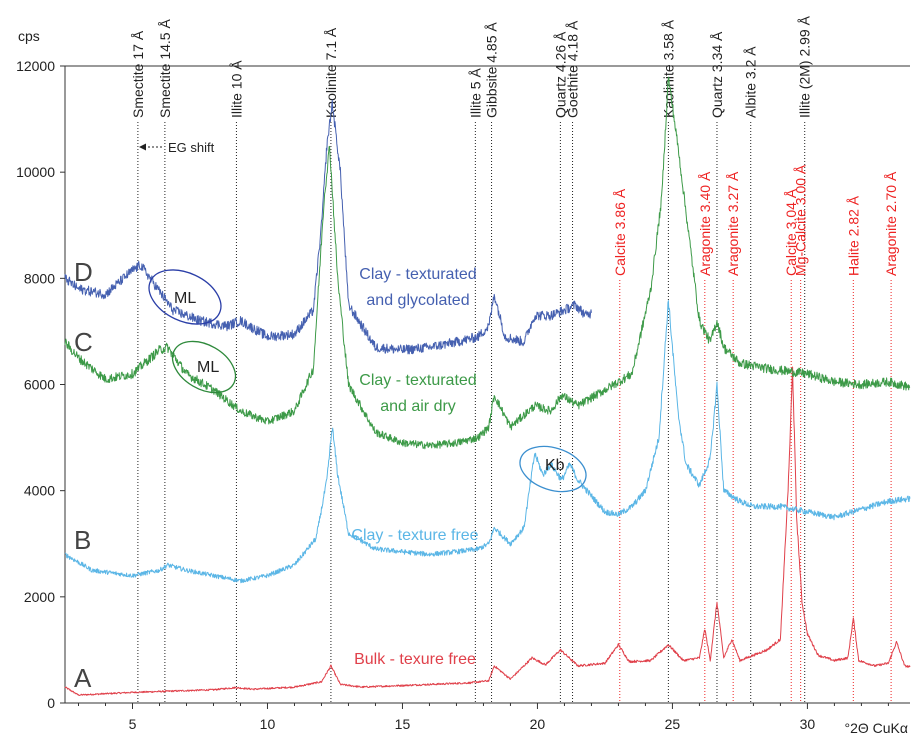 This screenshot has width=913, height=740. What do you see at coordinates (35, 66) in the screenshot?
I see `y-tick-label: 12000` at bounding box center [35, 66].